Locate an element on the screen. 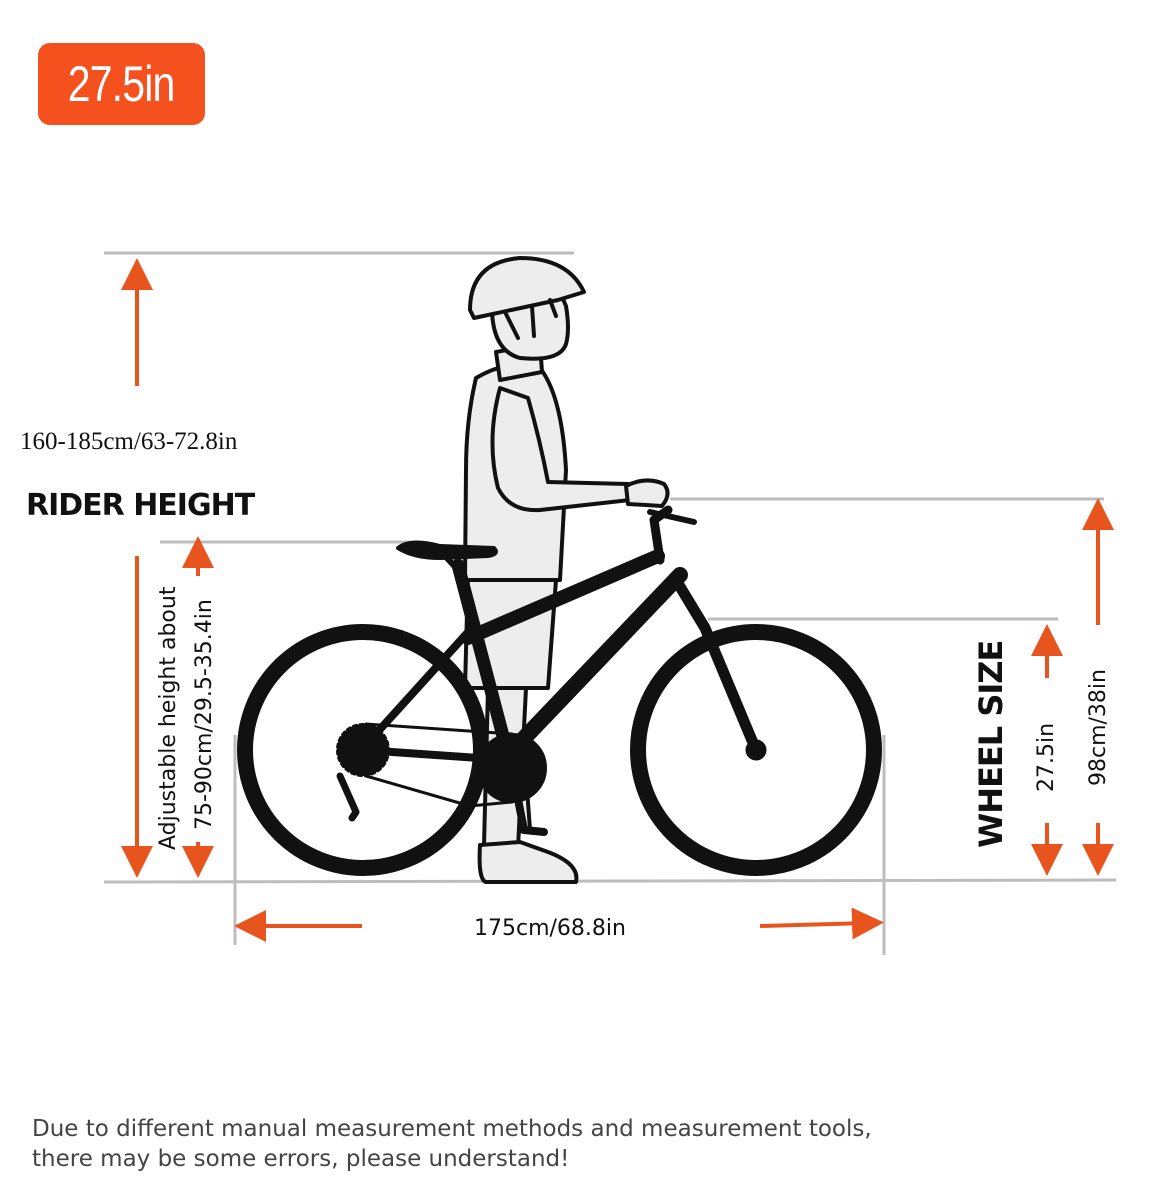 The image size is (1176, 1200). handlebar-height-value: 98cm/38in is located at coordinates (1098, 727).